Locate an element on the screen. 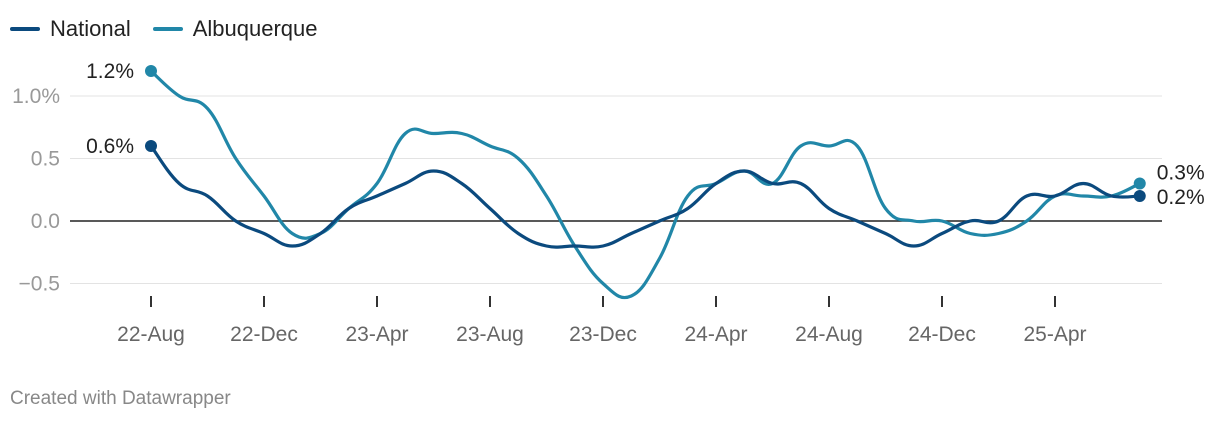 This screenshot has width=1220, height=424. legend-item-albuquerque: Albuquerque is located at coordinates (235, 29).